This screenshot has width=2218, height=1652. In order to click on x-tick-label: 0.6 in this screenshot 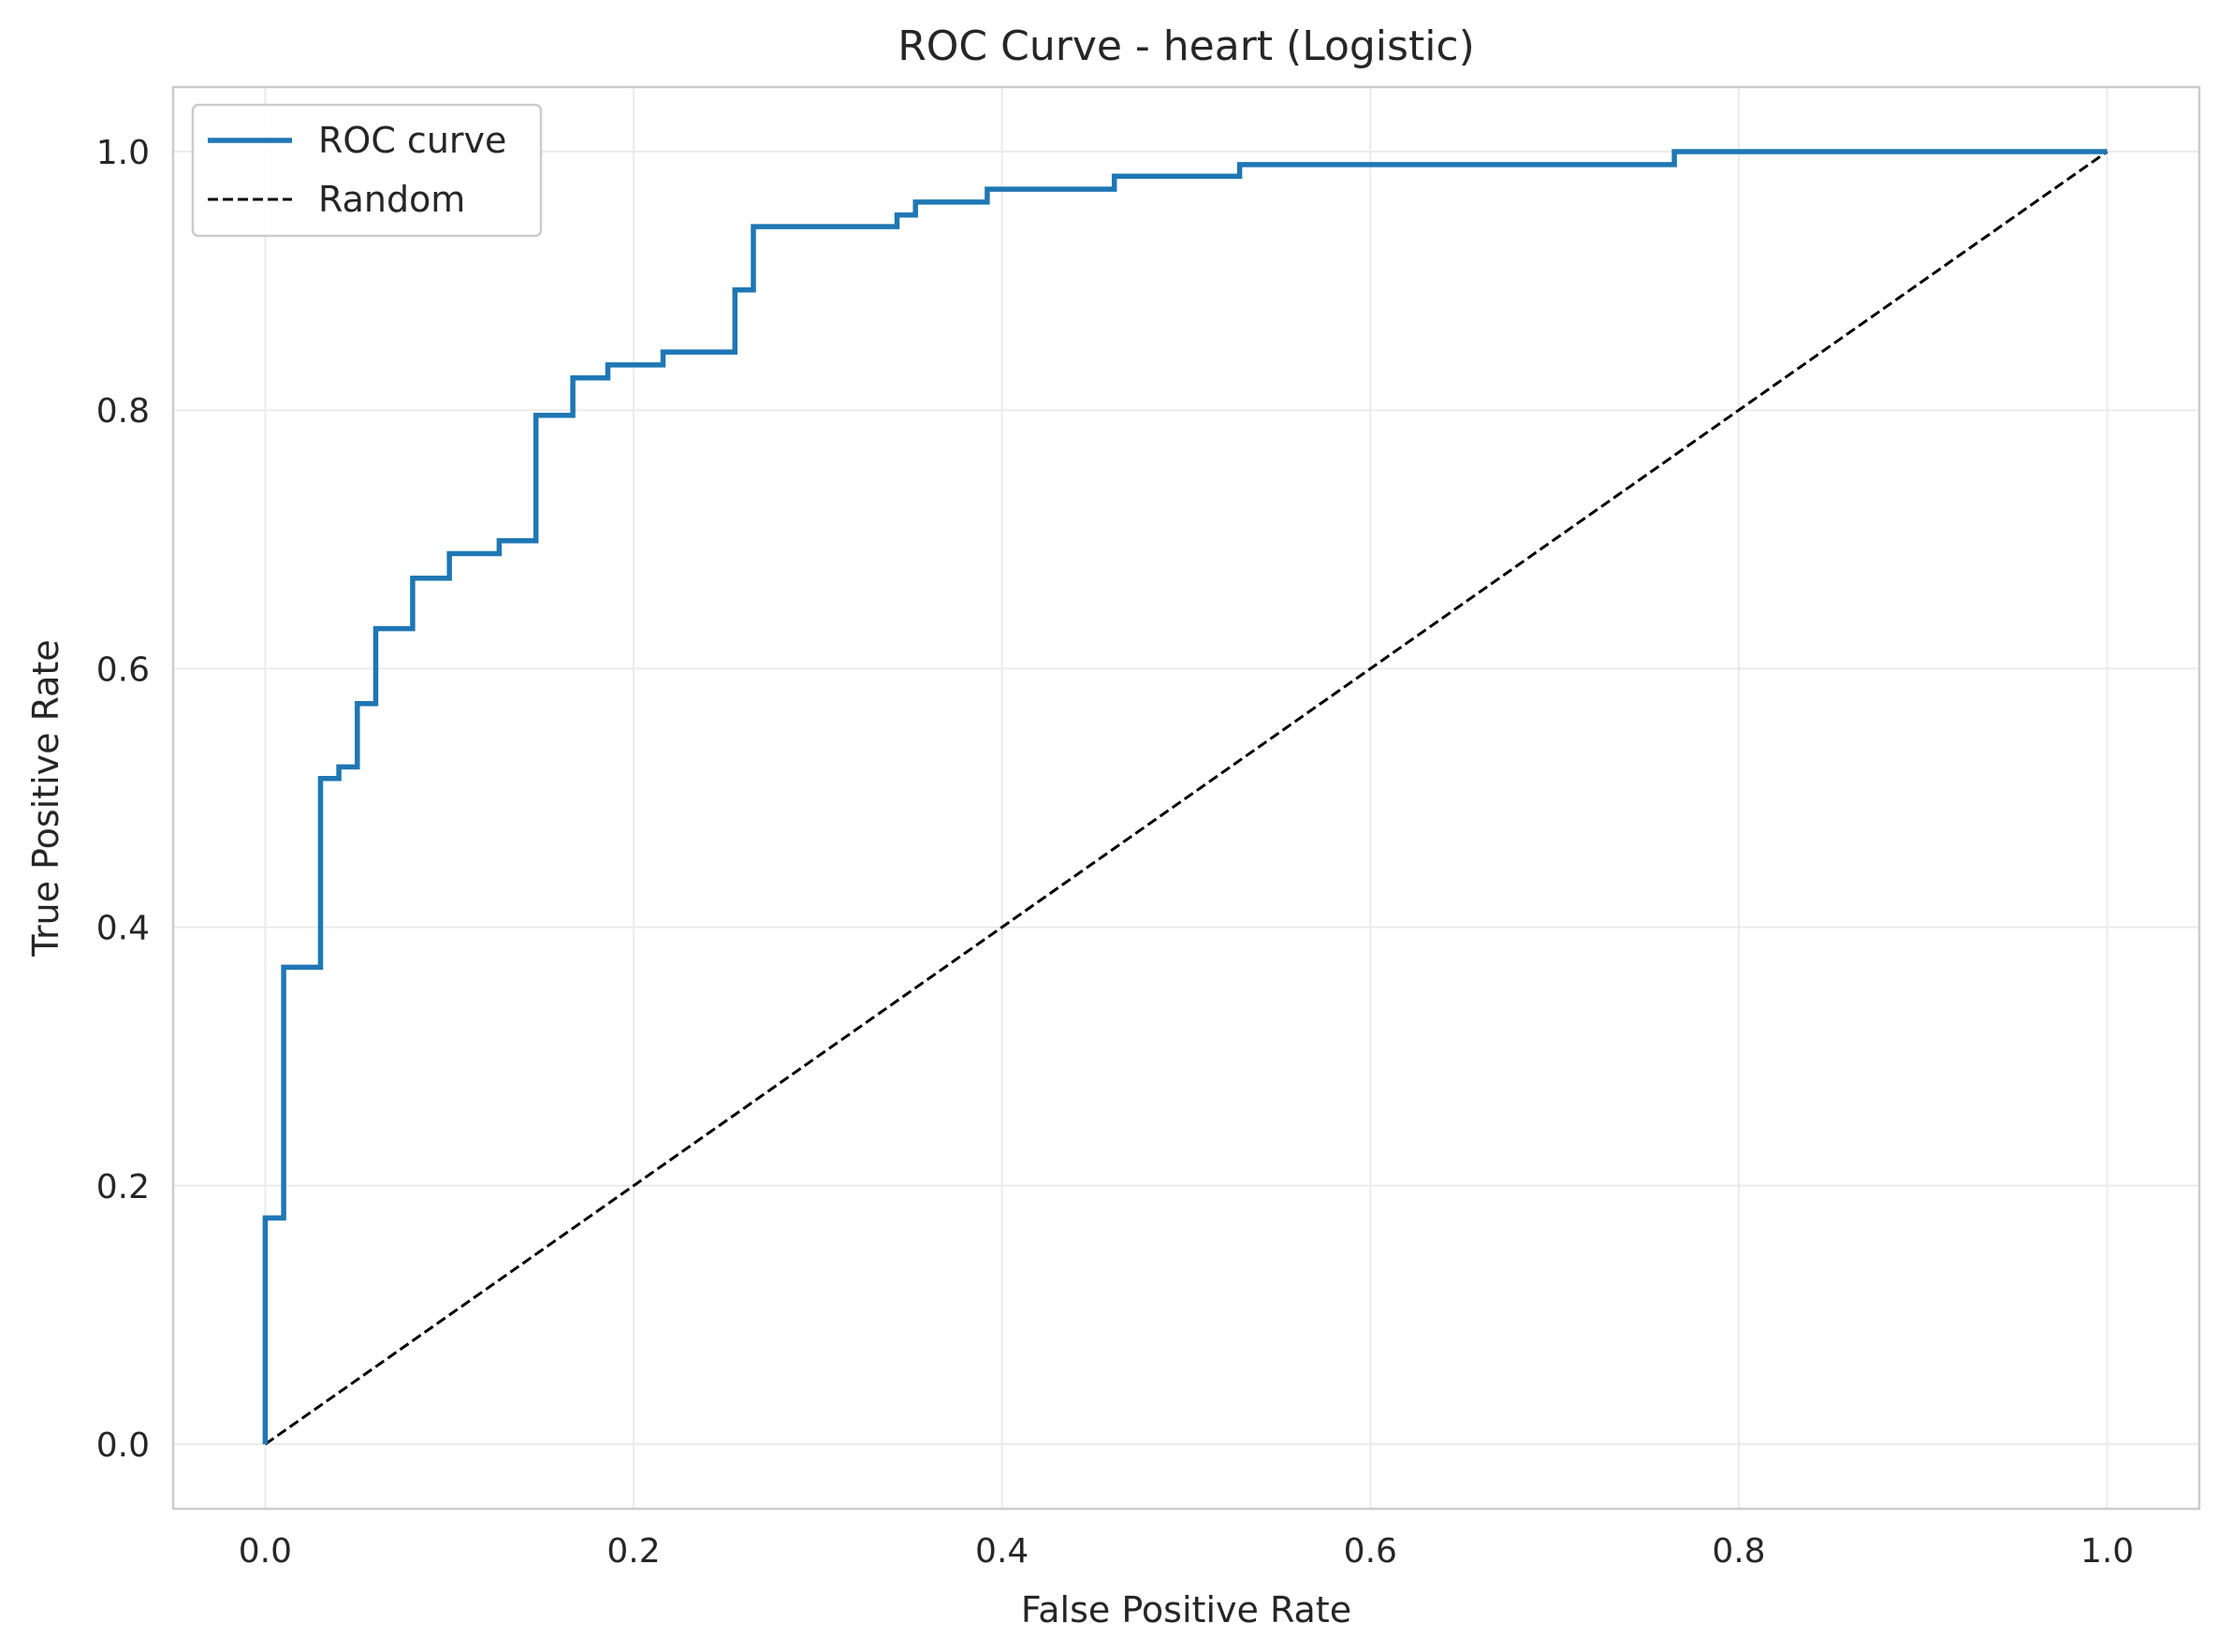, I will do `click(1371, 1552)`.